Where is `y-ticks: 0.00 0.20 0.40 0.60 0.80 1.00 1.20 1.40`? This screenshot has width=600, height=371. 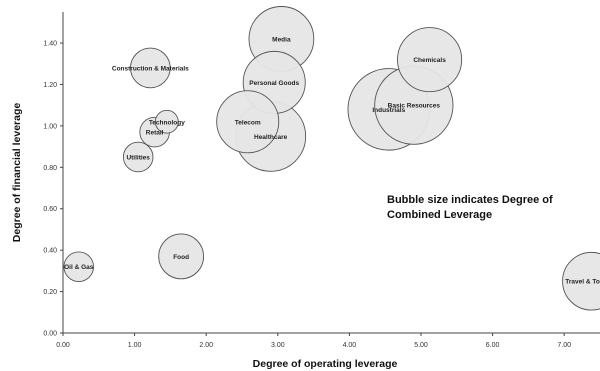 y-ticks: 0.00 0.20 0.40 0.60 0.80 1.00 1.20 1.40 is located at coordinates (53, 189).